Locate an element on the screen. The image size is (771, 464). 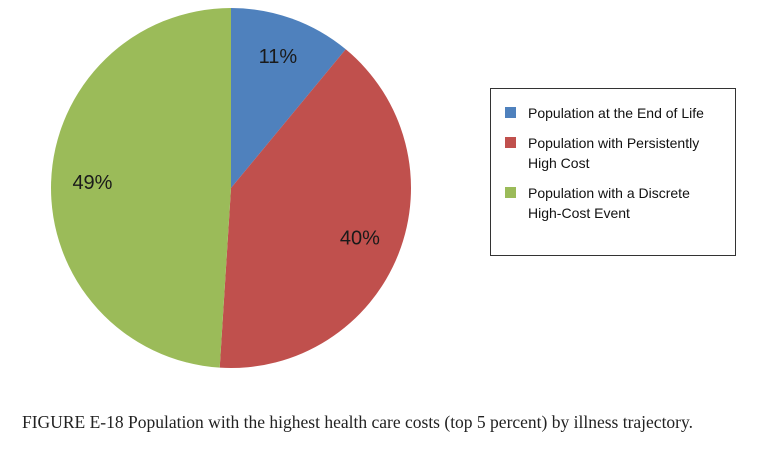
caption-label: FIGURE E-18 is located at coordinates (73, 422).